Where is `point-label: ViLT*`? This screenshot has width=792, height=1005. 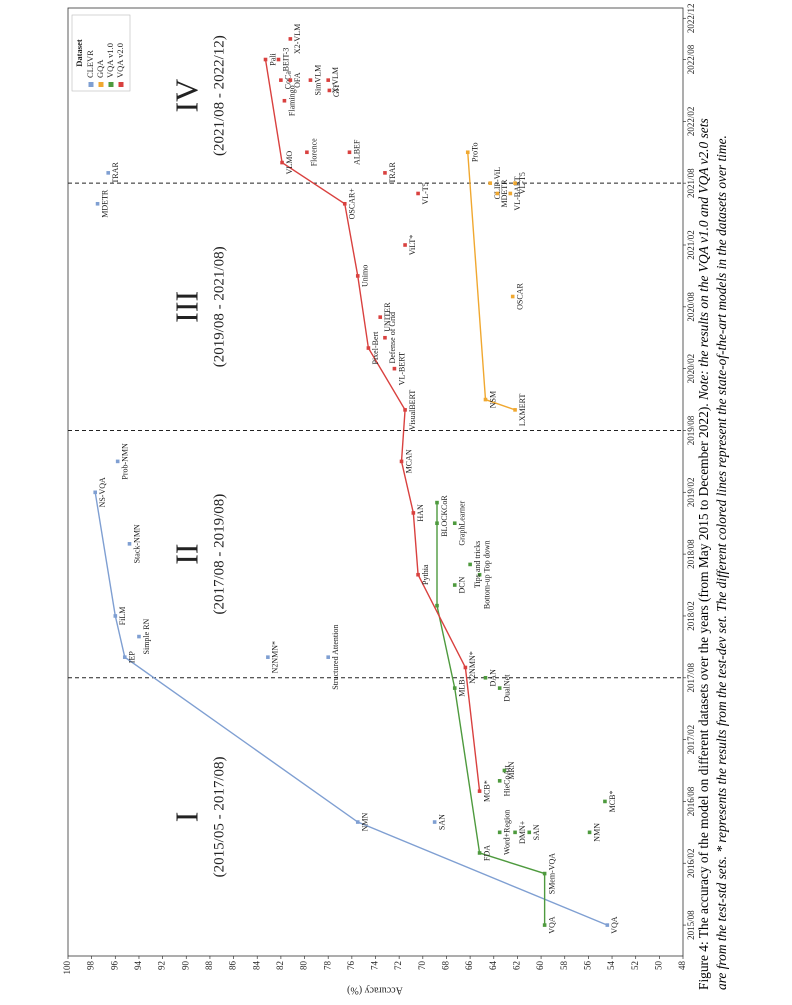
point-label: ViLT* is located at coordinates (412, 245).